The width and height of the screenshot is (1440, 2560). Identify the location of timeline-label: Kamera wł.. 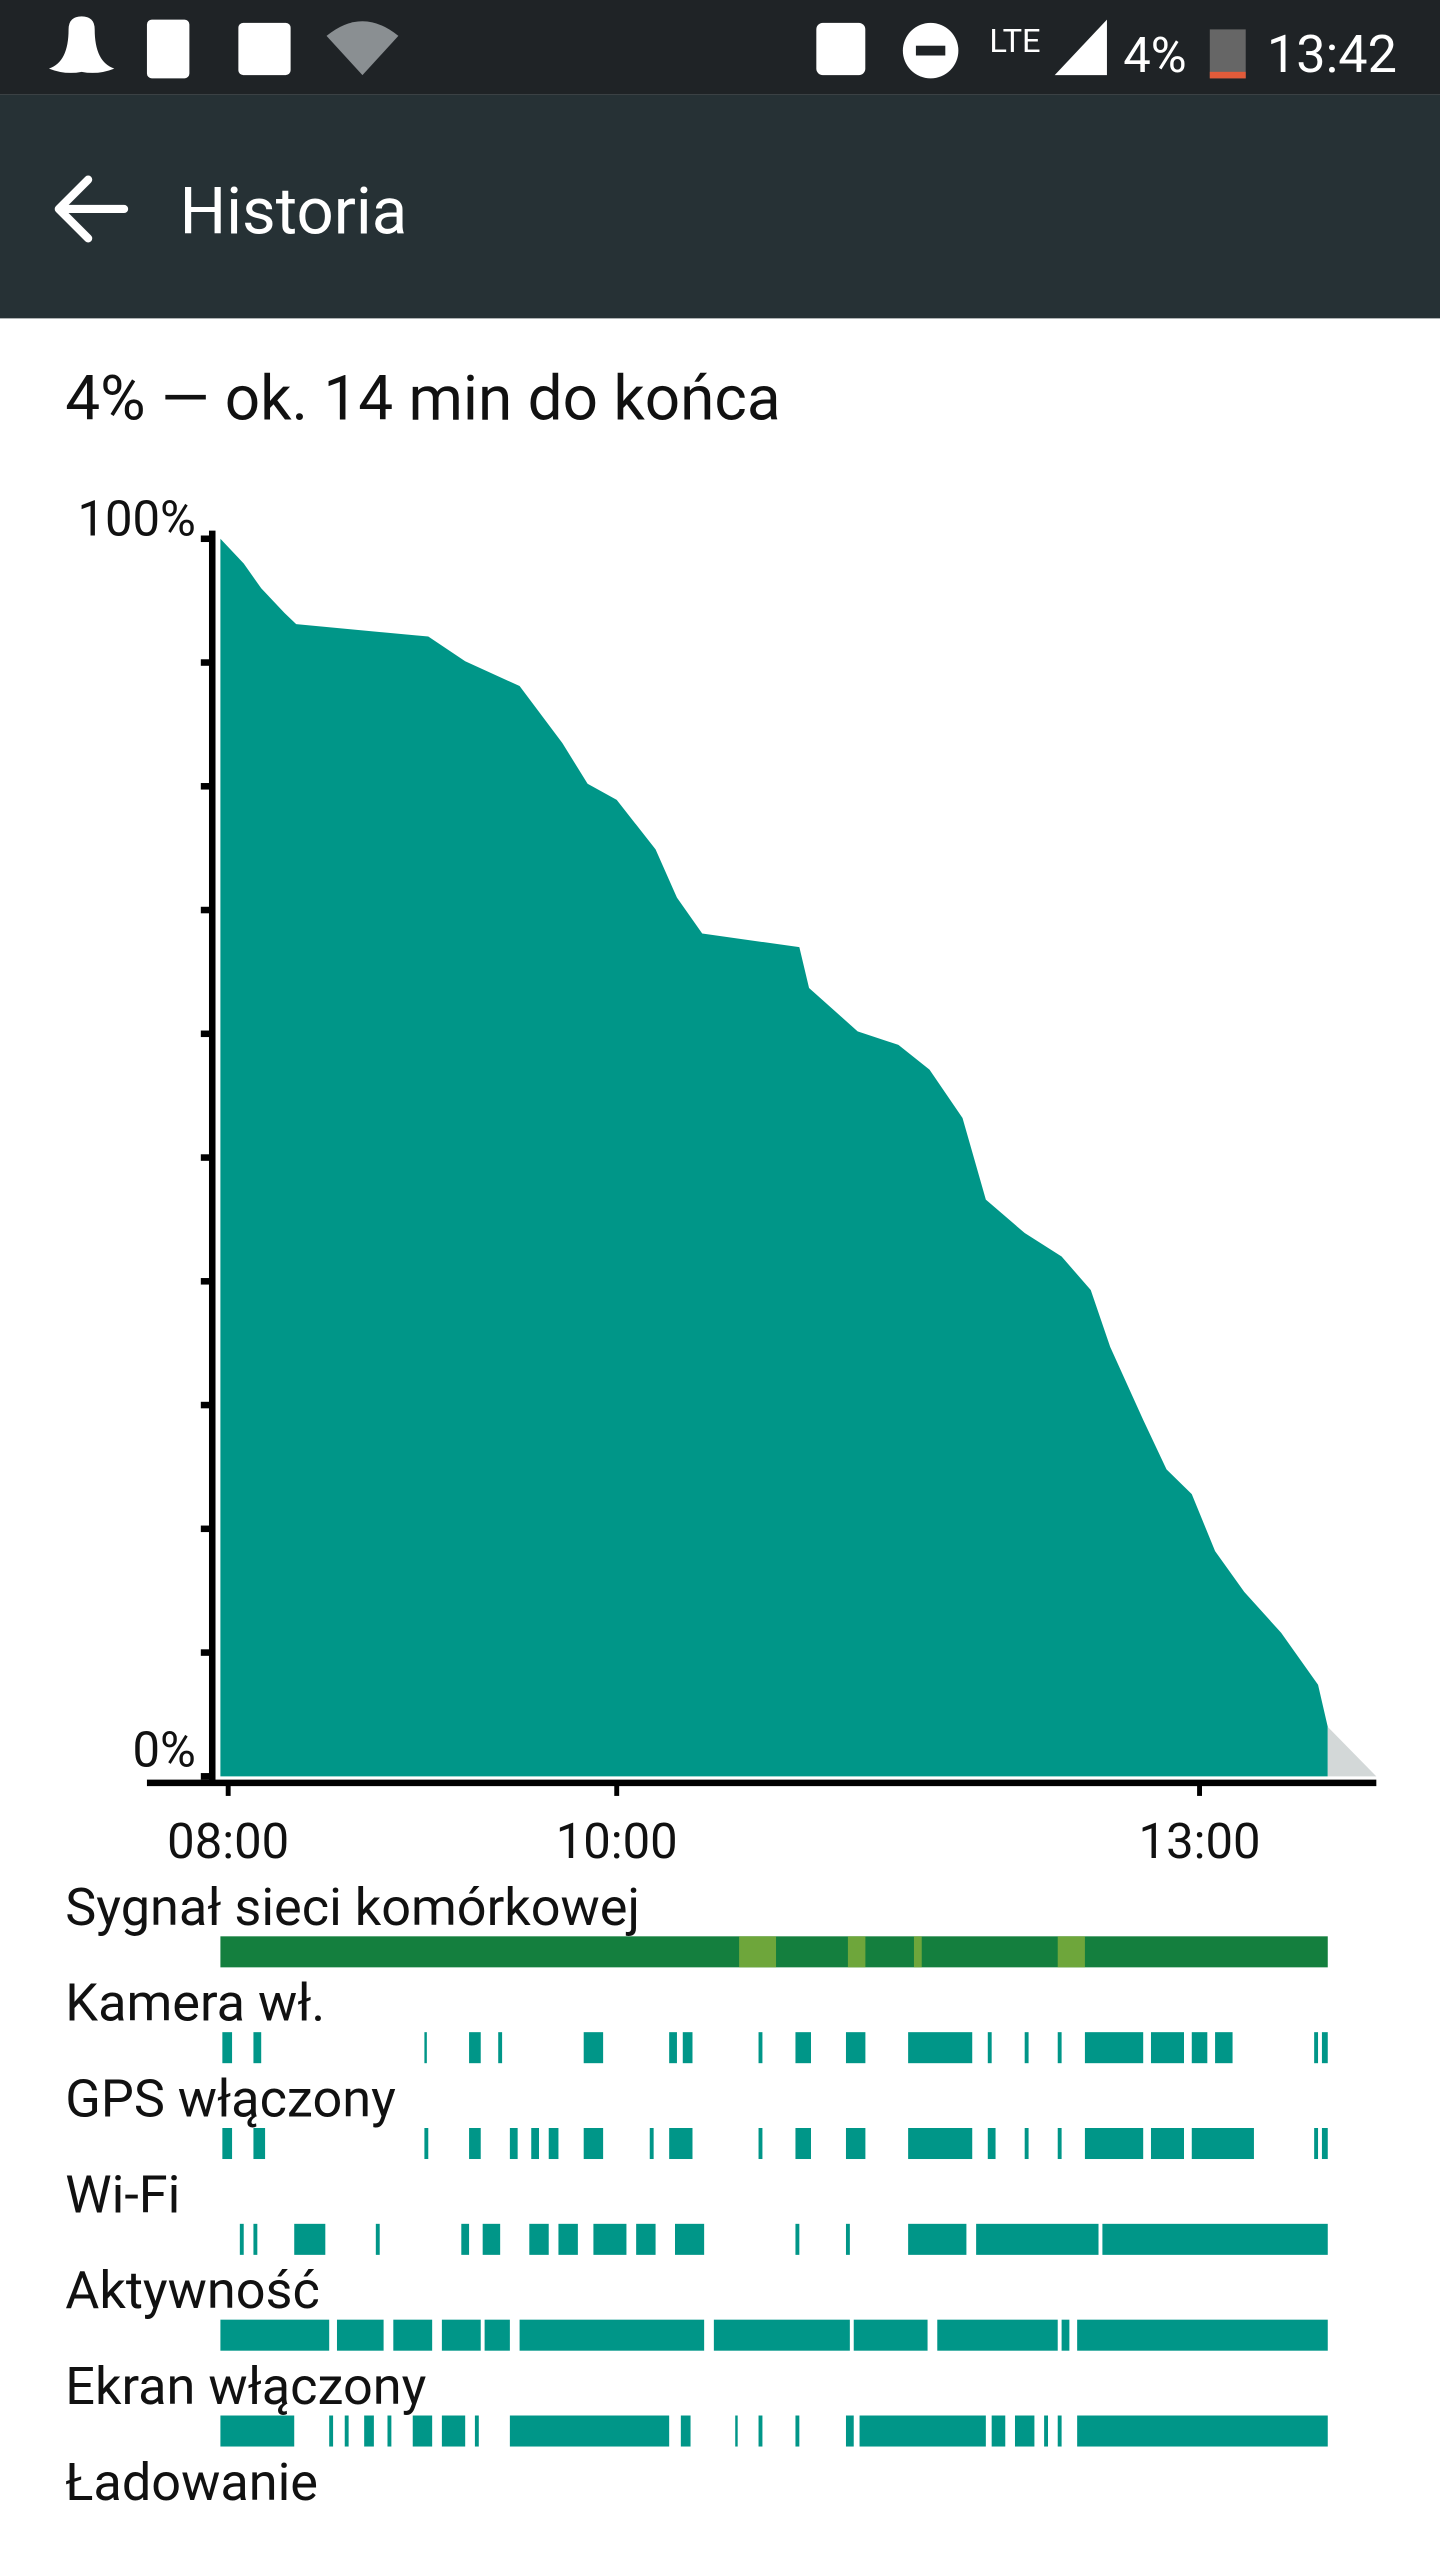
(195, 2003).